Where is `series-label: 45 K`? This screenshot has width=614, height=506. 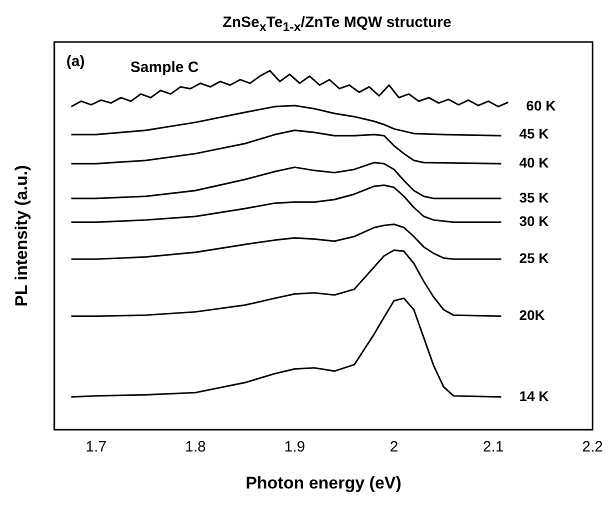
series-label: 45 K is located at coordinates (534, 133).